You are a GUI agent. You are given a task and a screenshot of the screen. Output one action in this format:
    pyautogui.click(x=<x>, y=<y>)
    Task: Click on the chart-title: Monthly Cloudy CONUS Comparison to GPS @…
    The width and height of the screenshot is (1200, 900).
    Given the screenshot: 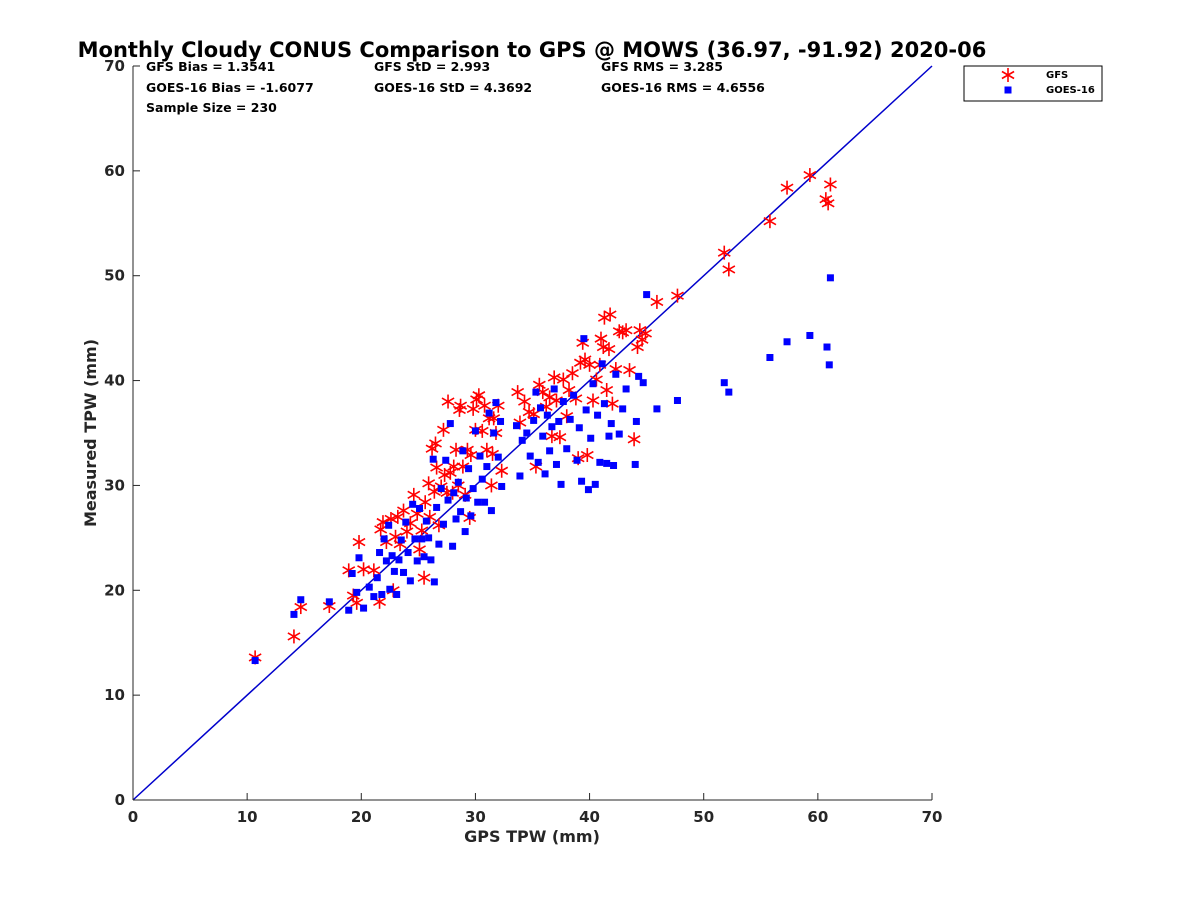 What is the action you would take?
    pyautogui.click(x=532, y=50)
    